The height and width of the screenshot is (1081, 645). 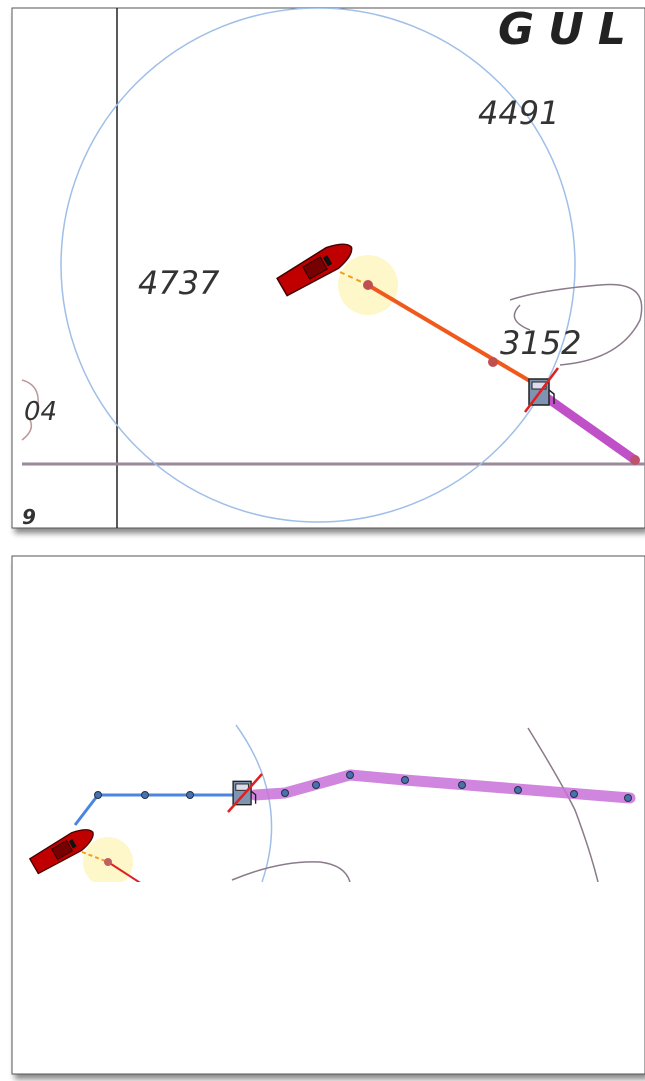 I want to click on waypoints, so click(x=363, y=786).